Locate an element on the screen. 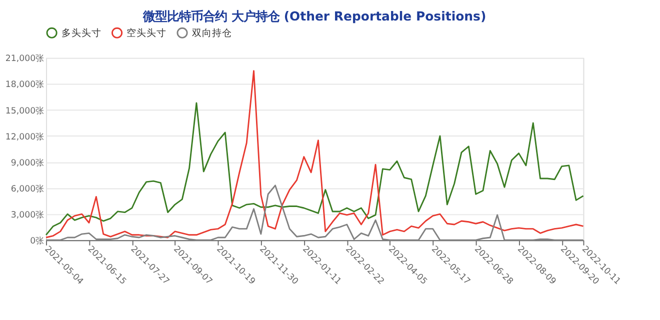  y-tick-label: 12,000张 is located at coordinates (25, 136).